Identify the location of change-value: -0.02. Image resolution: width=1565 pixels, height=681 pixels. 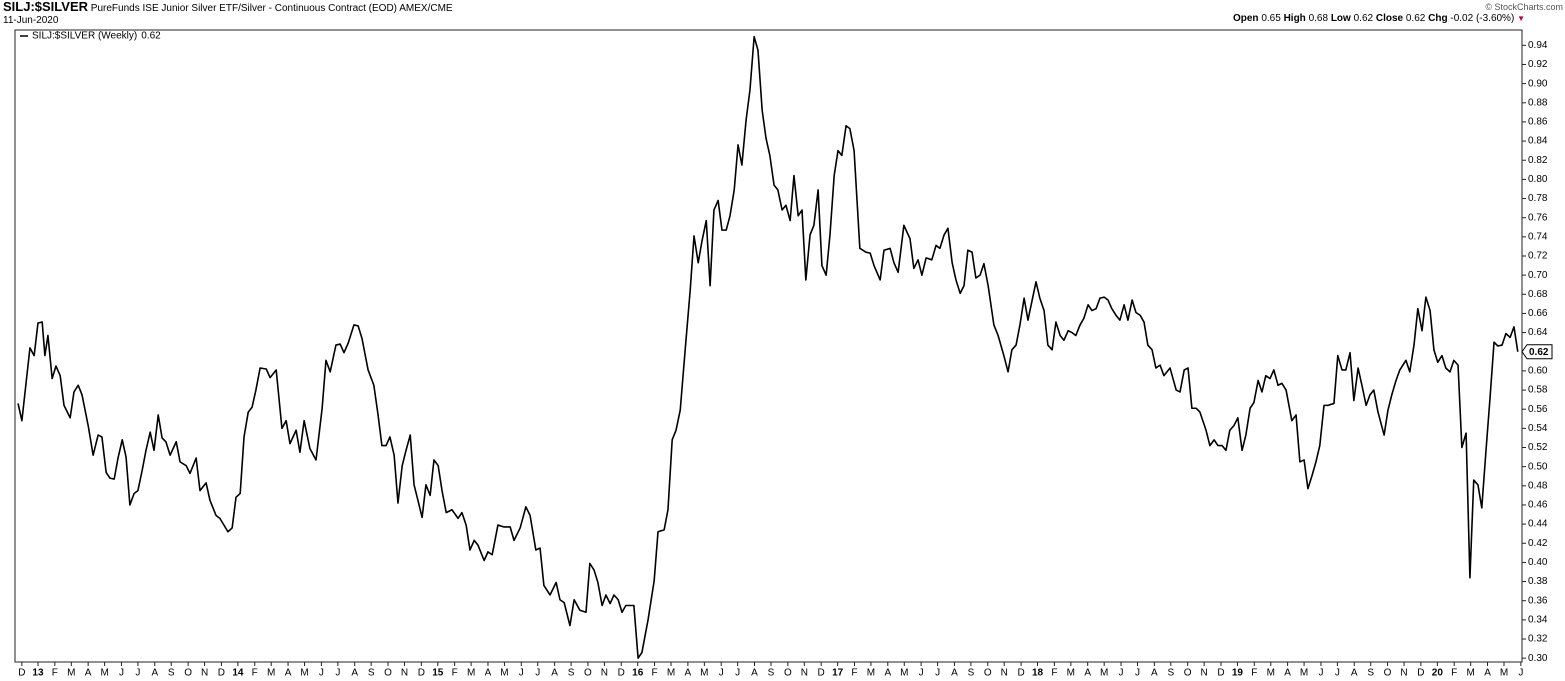
(1462, 18).